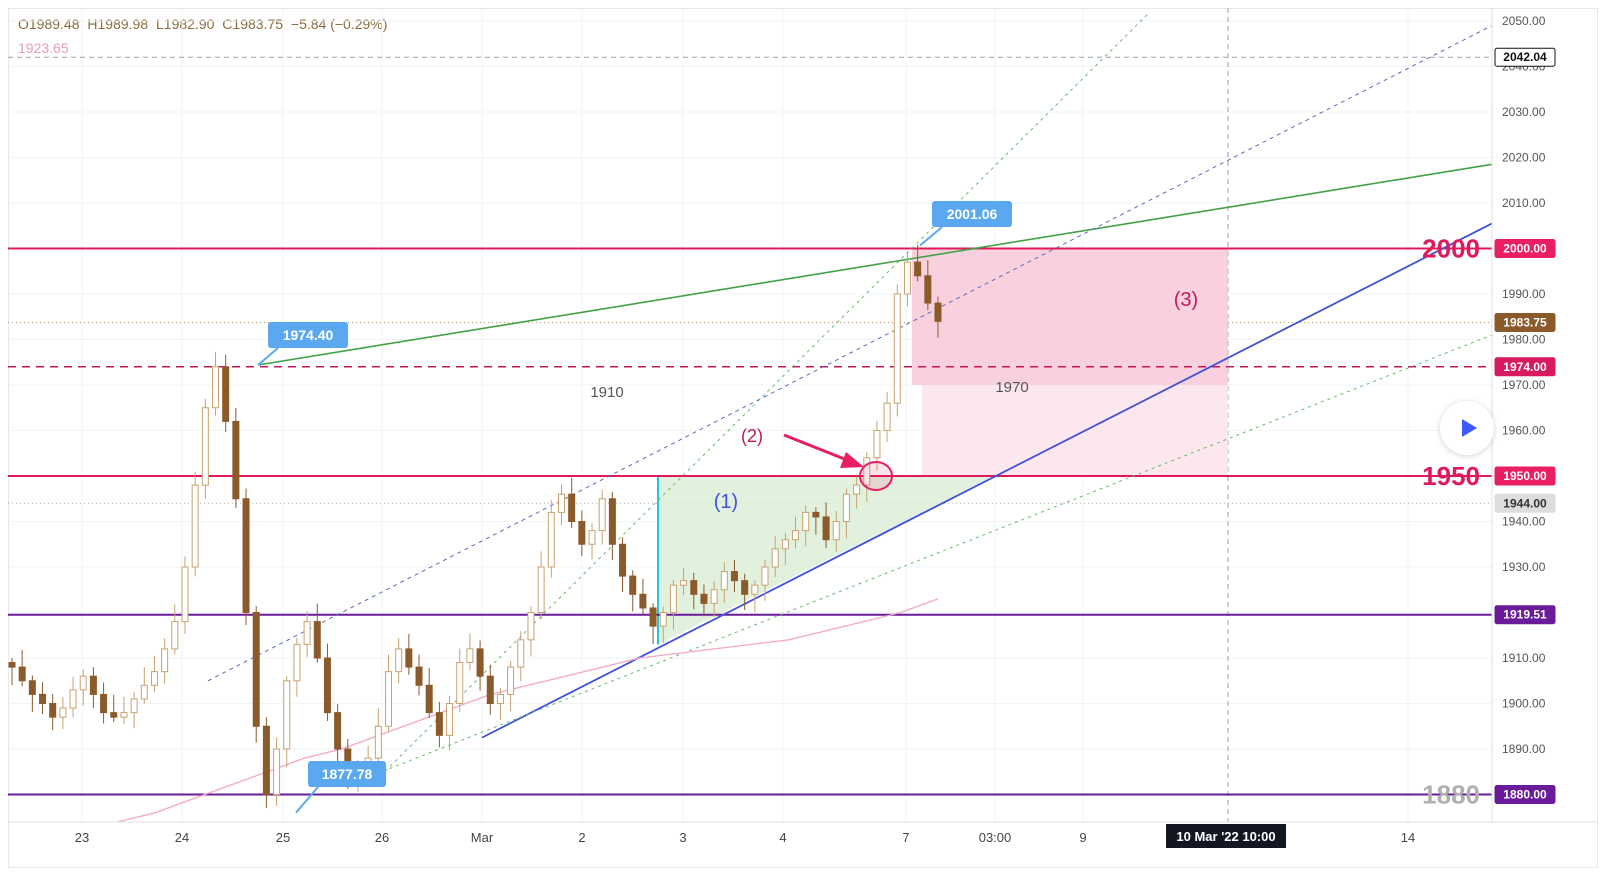 The width and height of the screenshot is (1600, 872). I want to click on time-tick-label: 26, so click(382, 837).